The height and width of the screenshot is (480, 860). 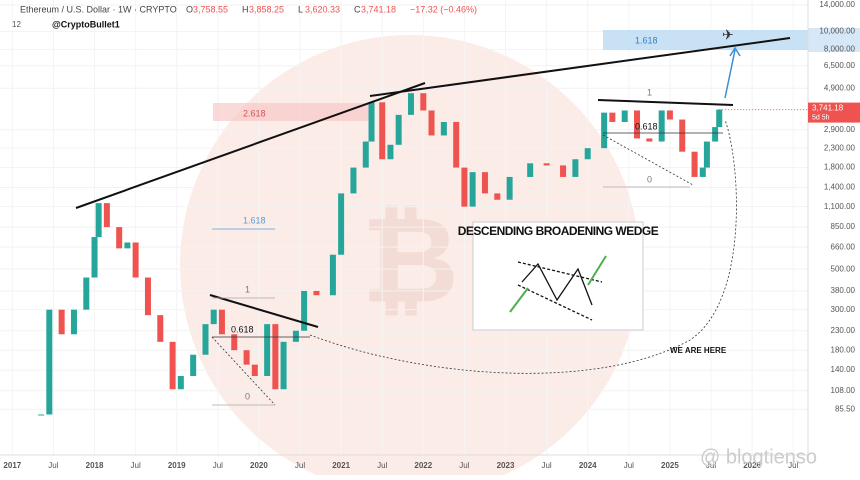 I want to click on y-tick-label: 85.50, so click(x=845, y=408).